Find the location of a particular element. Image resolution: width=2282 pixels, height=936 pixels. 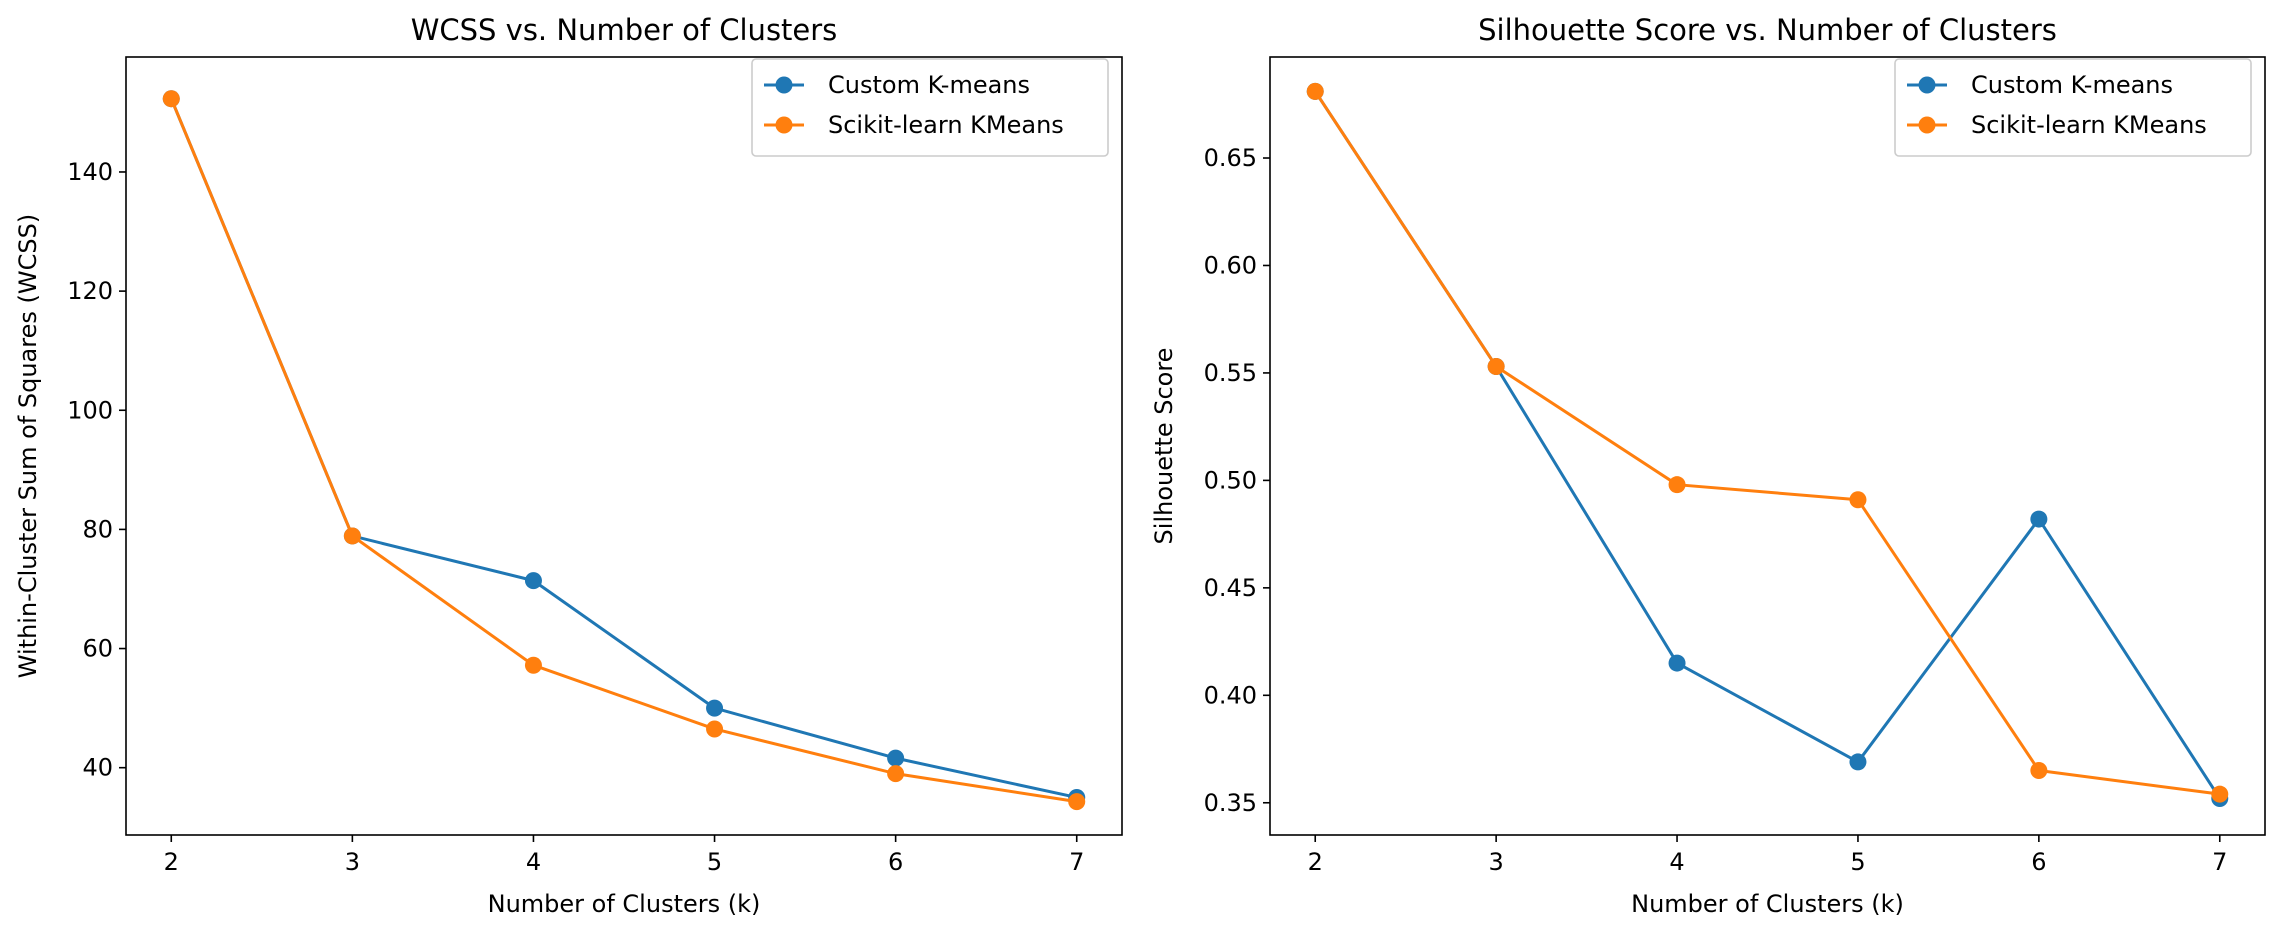

y-axis-label: Silhouette Score is located at coordinates (1164, 446).